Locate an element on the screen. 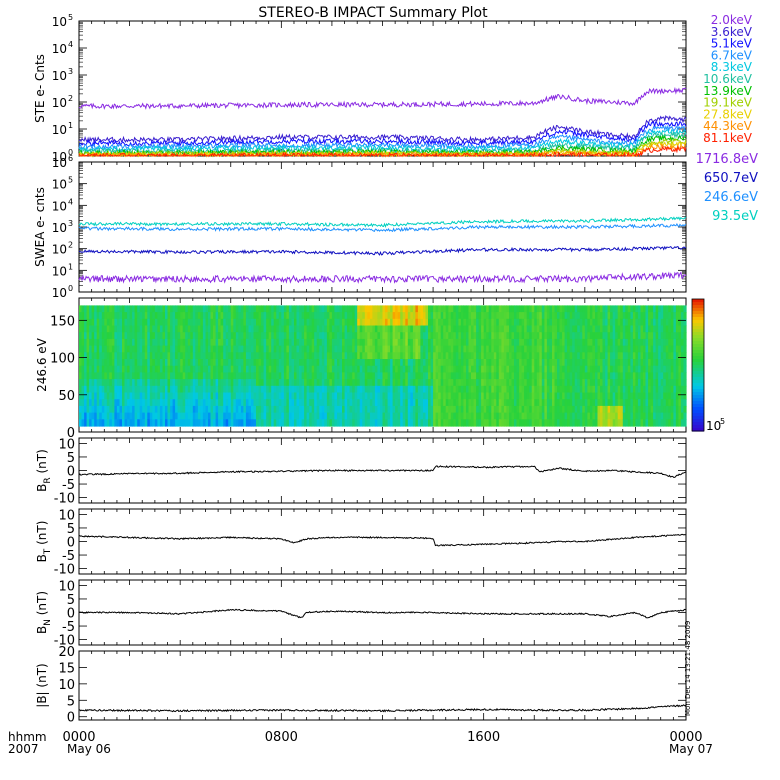 The image size is (780, 780). legend-entry: 2.0keV is located at coordinates (732, 20).